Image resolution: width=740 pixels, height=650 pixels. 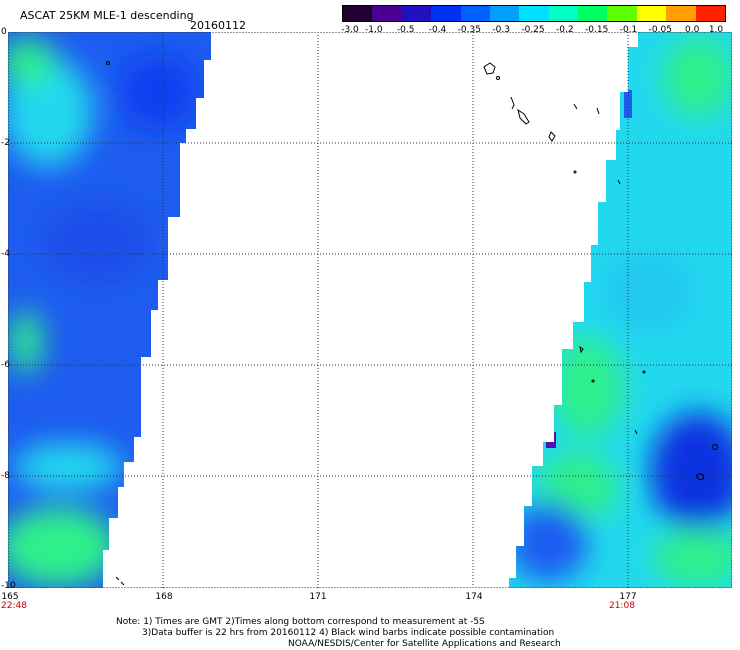 What do you see at coordinates (533, 30) in the screenshot?
I see `colorbar-label: -0.25` at bounding box center [533, 30].